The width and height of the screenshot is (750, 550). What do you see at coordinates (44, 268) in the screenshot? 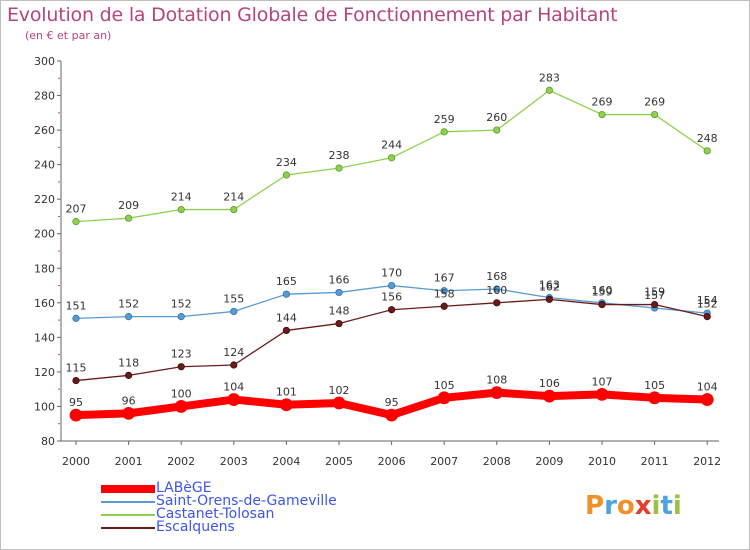
I see `y-tick-label: 180` at bounding box center [44, 268].